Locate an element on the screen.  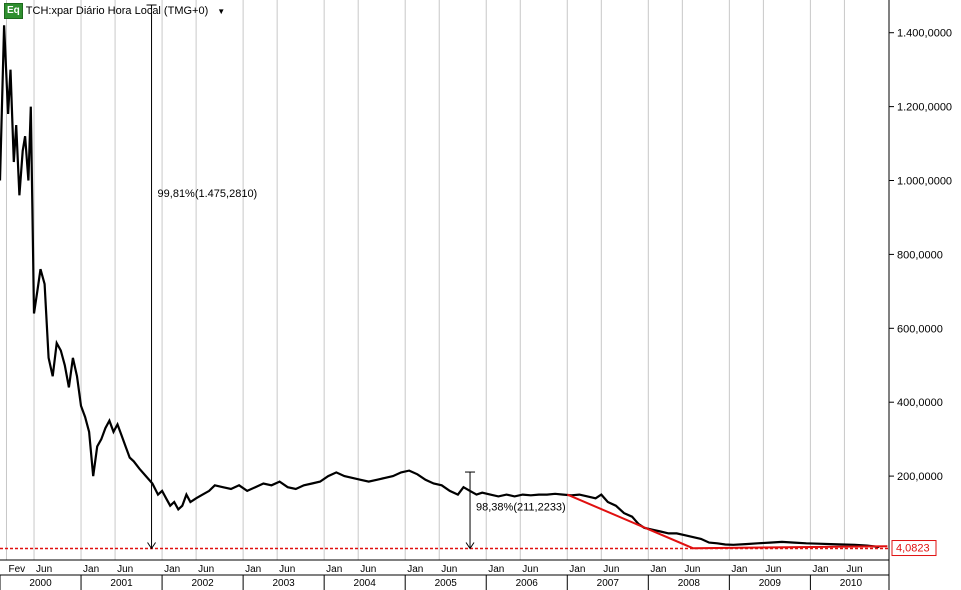
x-year-label: 2003 is located at coordinates (284, 583).